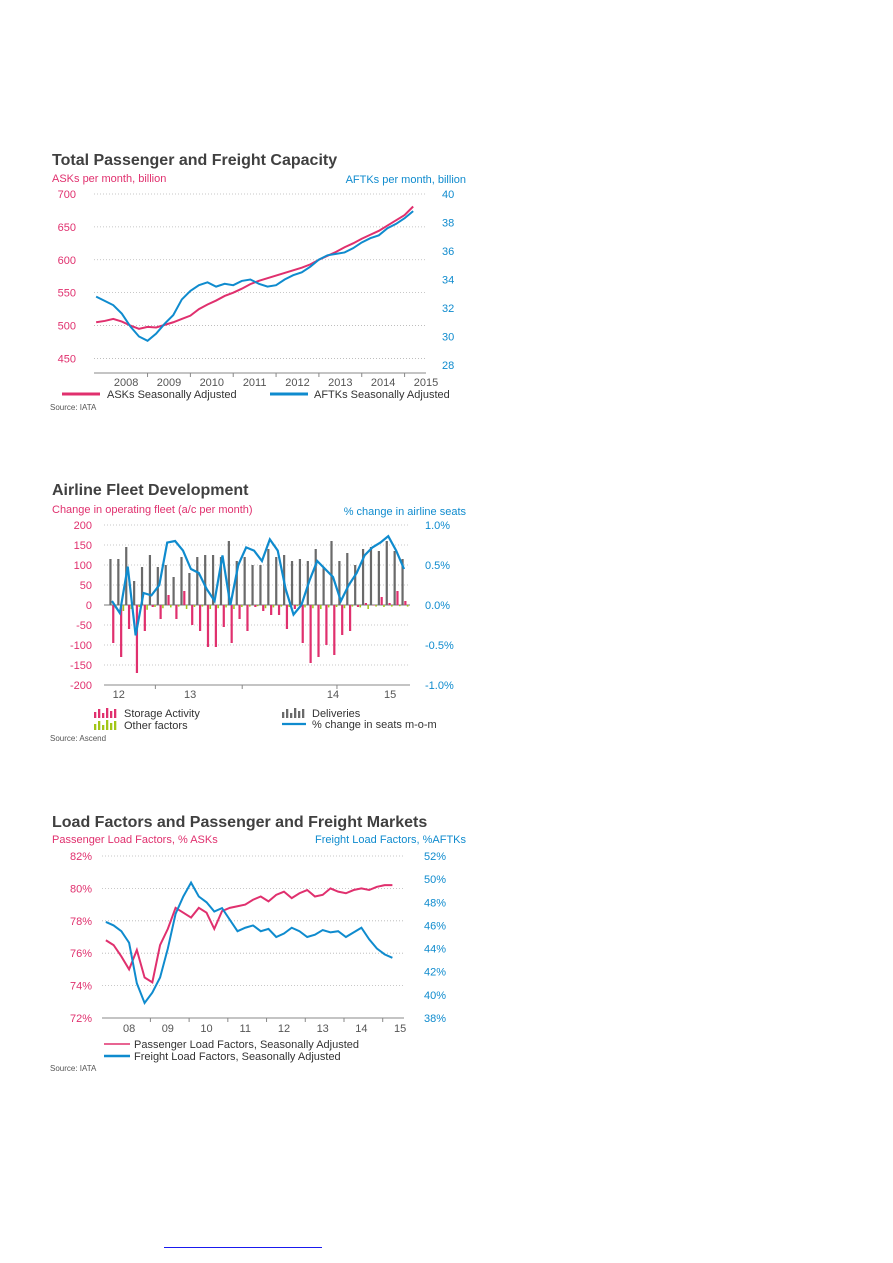  Describe the element at coordinates (67, 195) in the screenshot. I see `y-tick-label: 700` at that location.